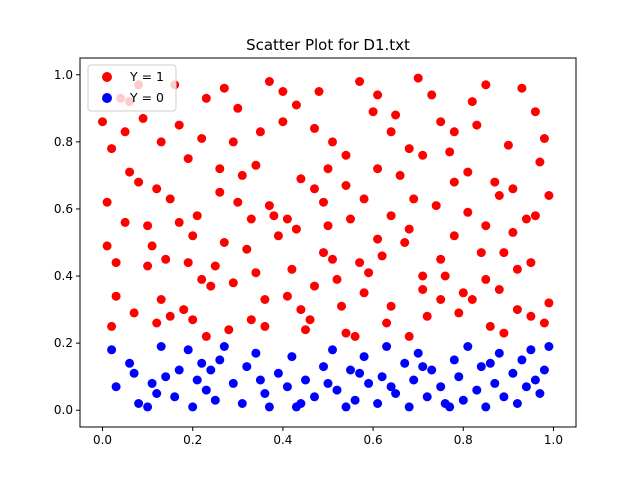  Describe the element at coordinates (63, 75) in the screenshot. I see `y-tick-label-5: 1.0` at that location.